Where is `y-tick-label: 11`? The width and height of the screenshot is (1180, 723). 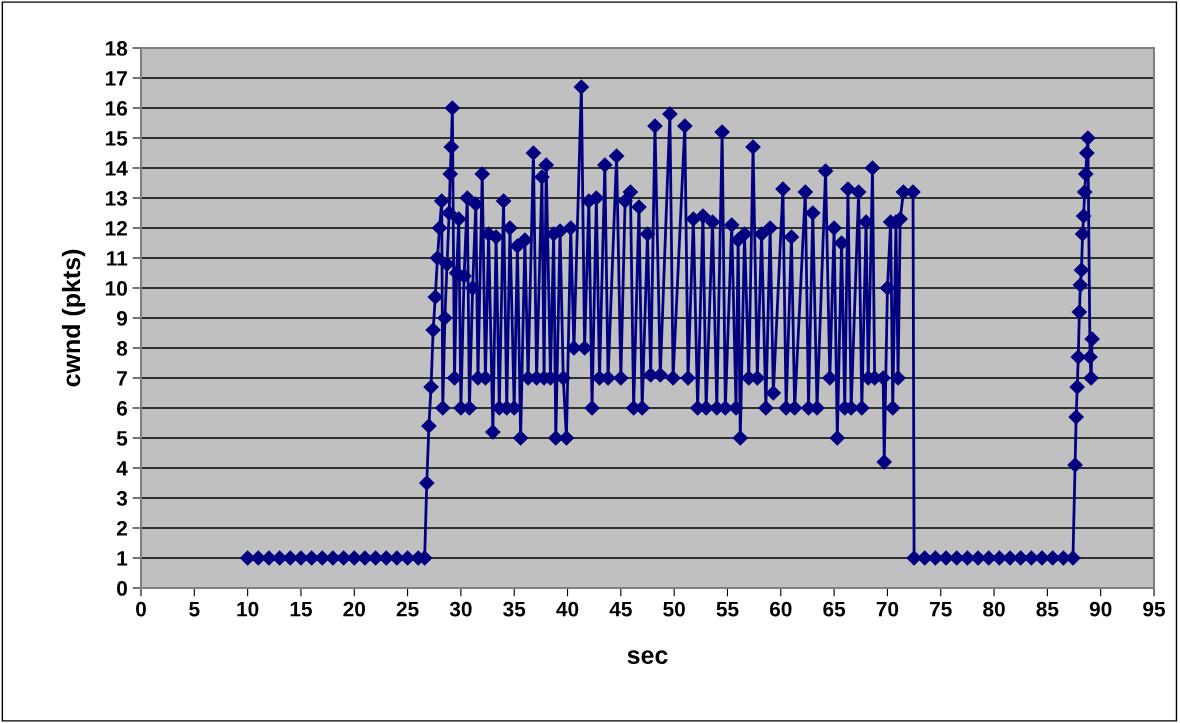 y-tick-label: 11 is located at coordinates (117, 258).